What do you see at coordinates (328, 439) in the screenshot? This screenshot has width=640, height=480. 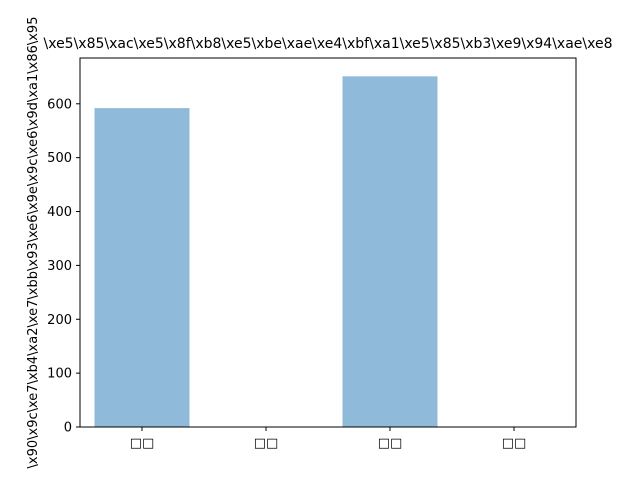 I see `x-ticks-group: □□ □□ □□ □□` at bounding box center [328, 439].